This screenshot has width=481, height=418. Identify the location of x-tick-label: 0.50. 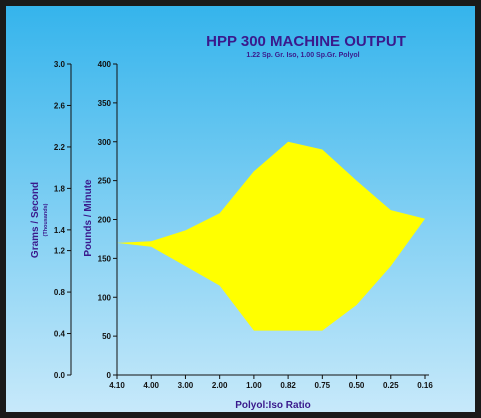
(357, 385).